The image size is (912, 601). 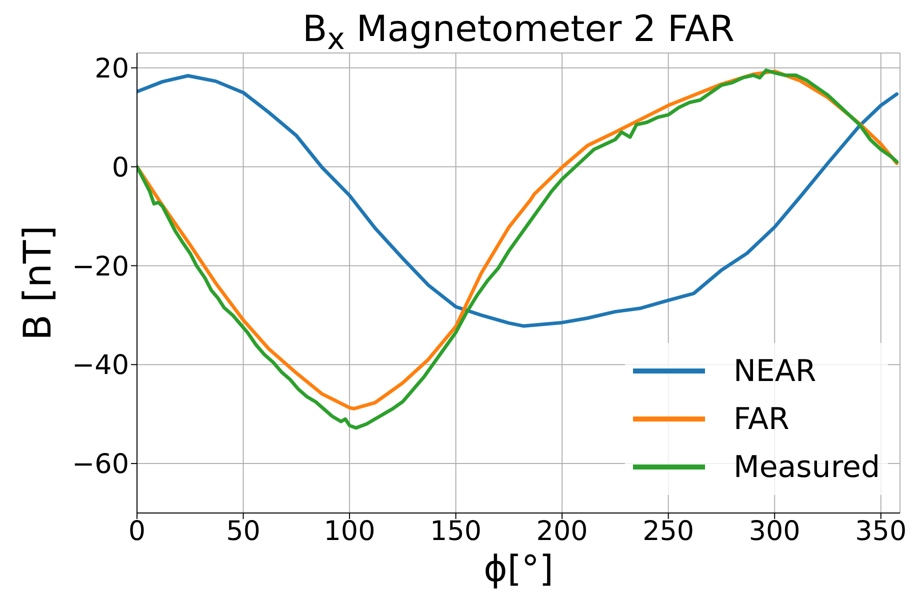 I want to click on legend-label: FAR, so click(x=761, y=419).